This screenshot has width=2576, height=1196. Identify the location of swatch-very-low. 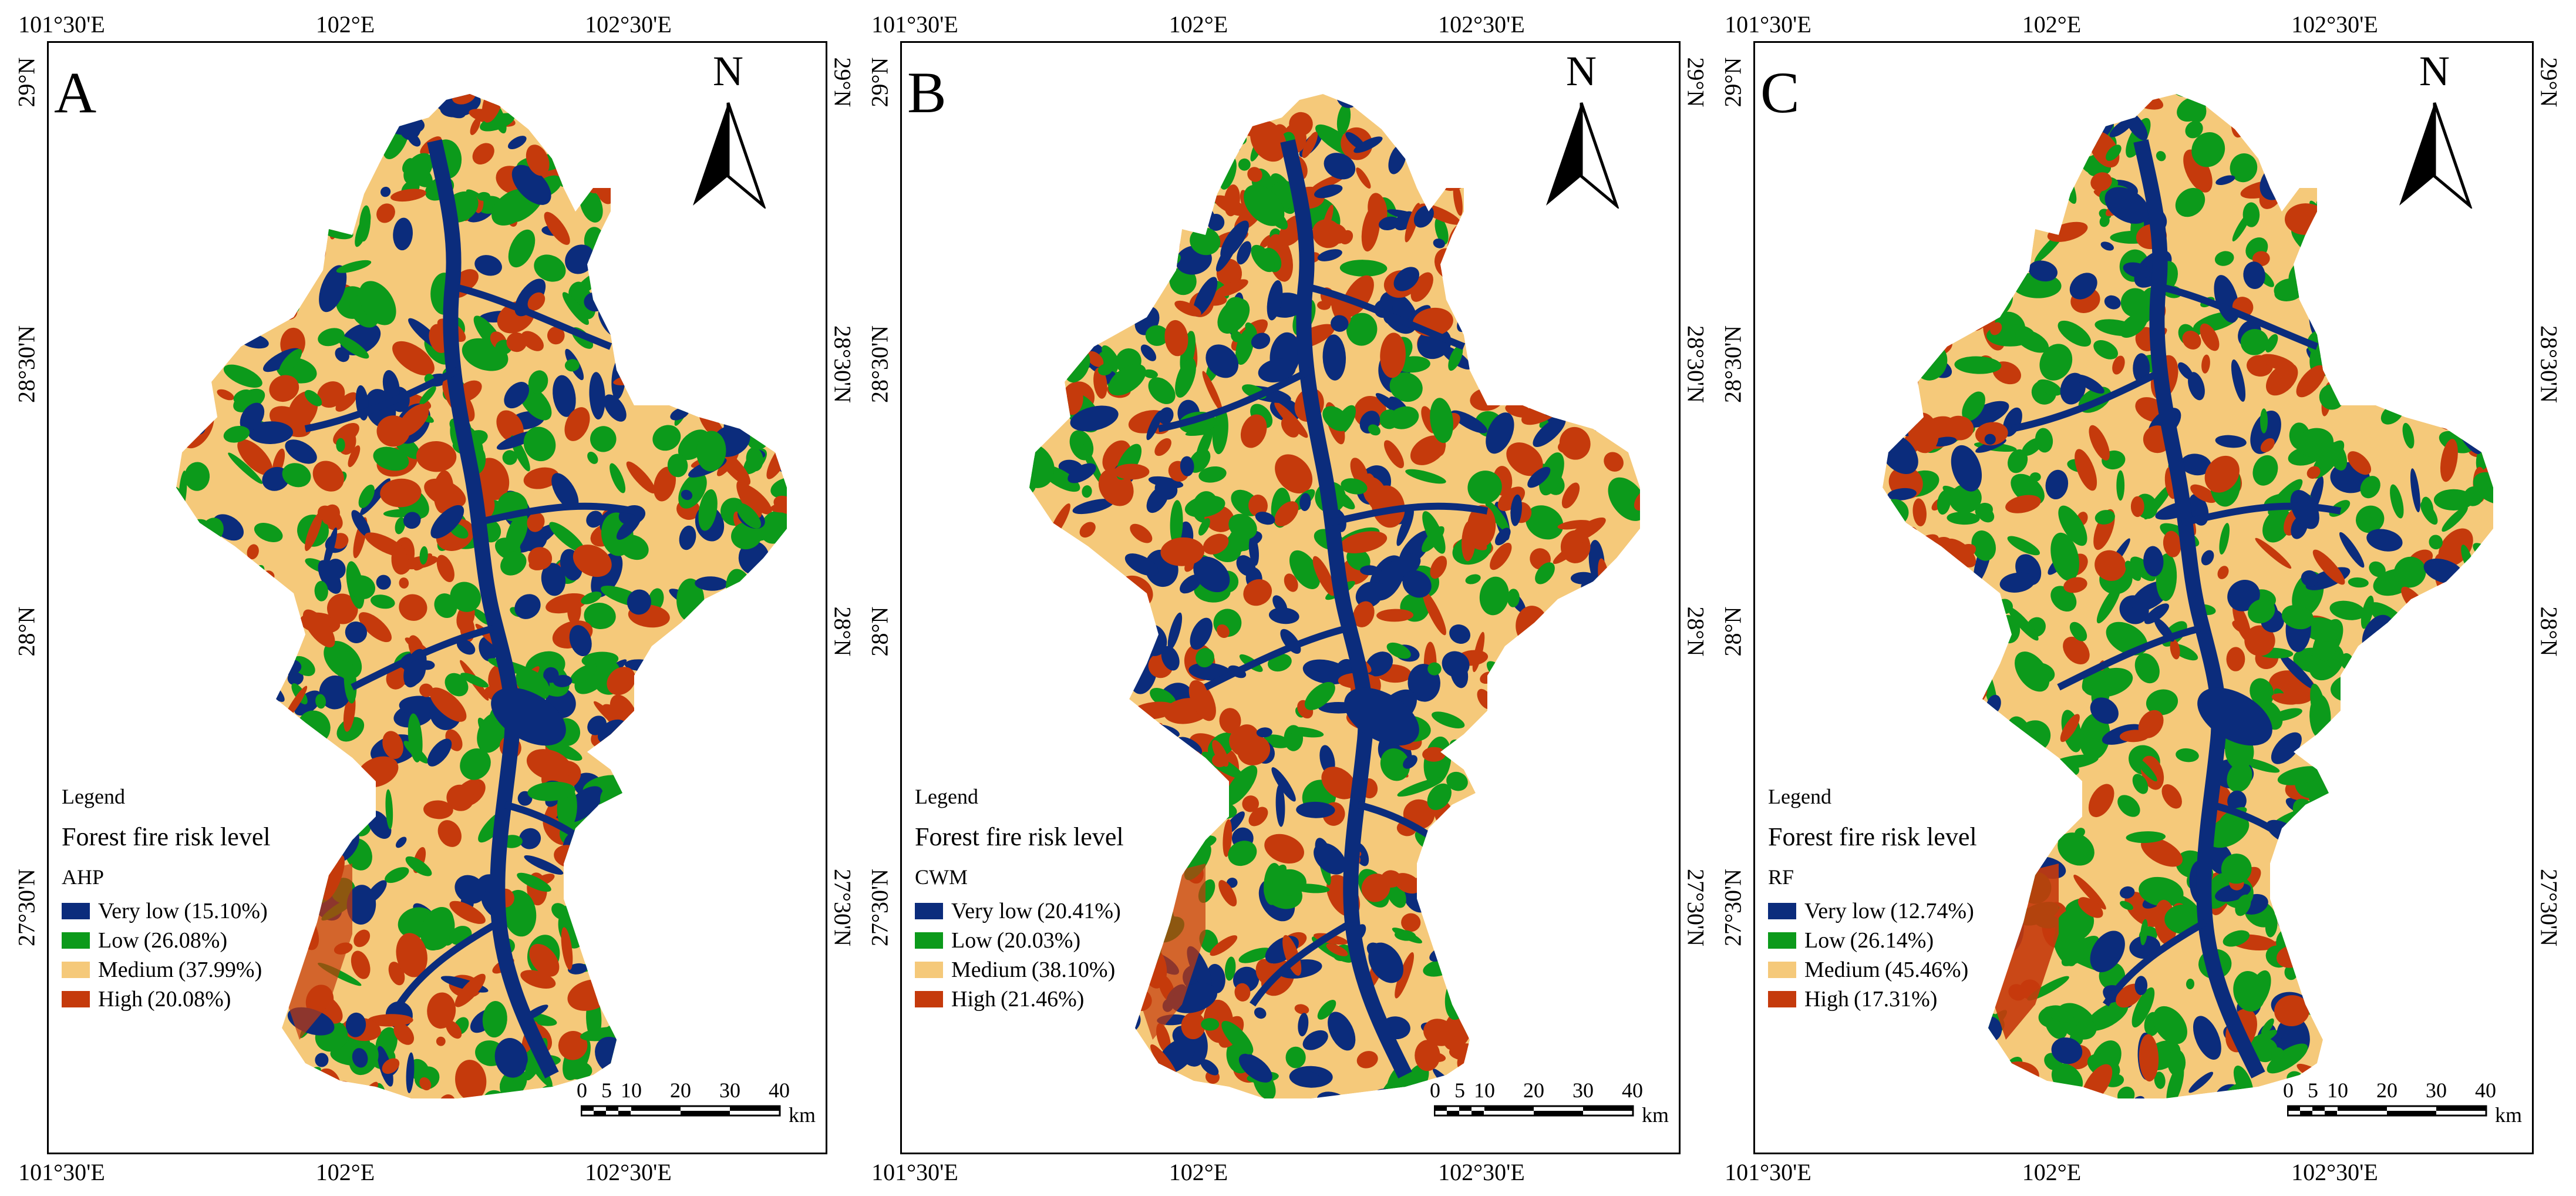
(76, 911).